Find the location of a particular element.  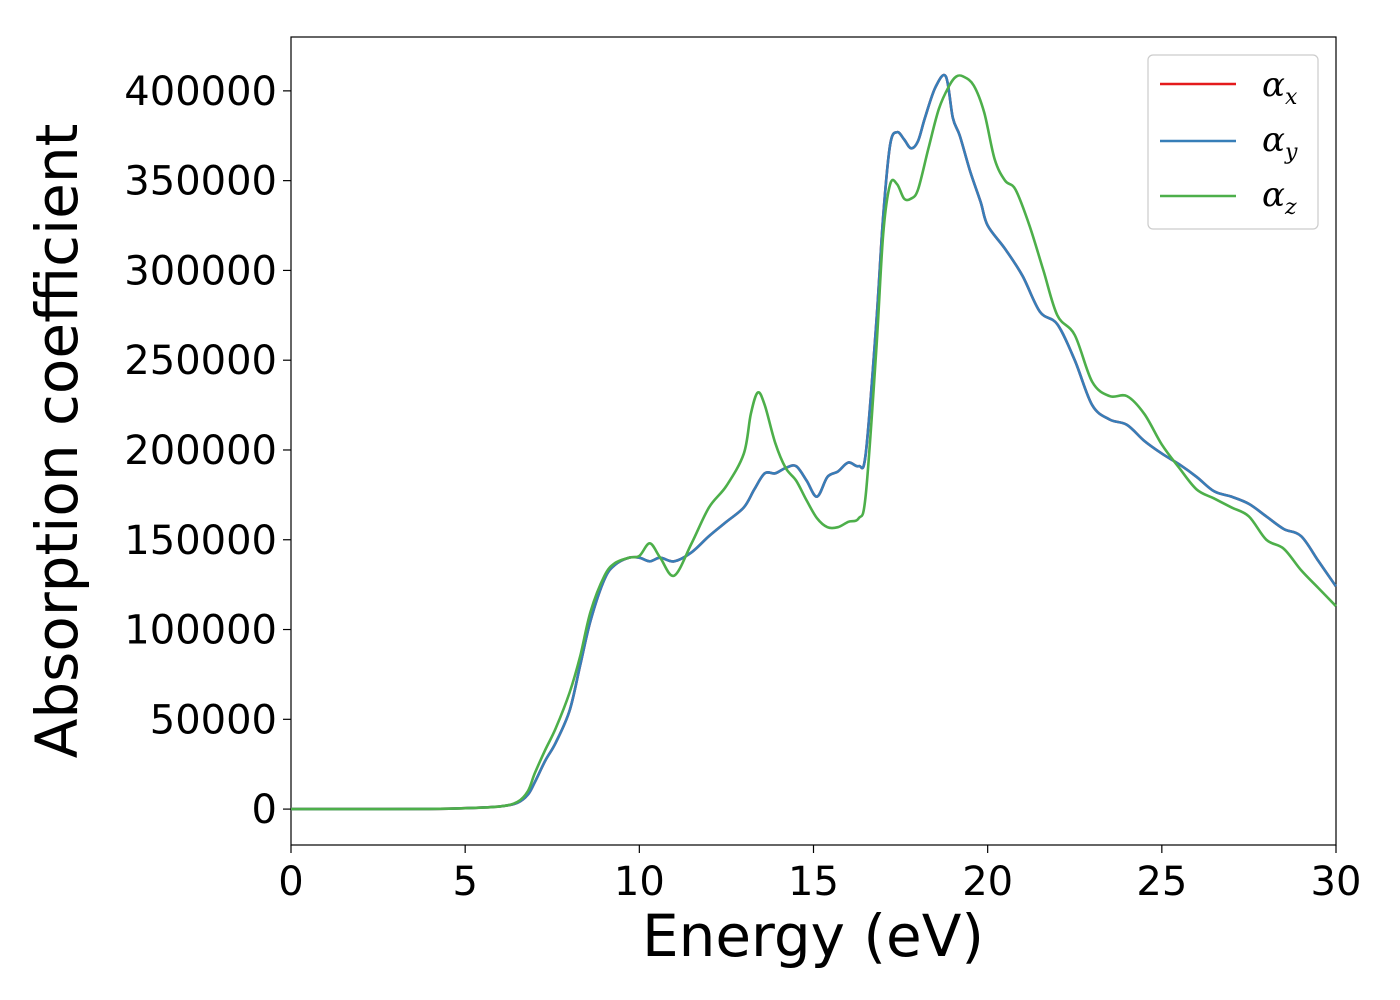

x-tick-label: 0 is located at coordinates (290, 882).